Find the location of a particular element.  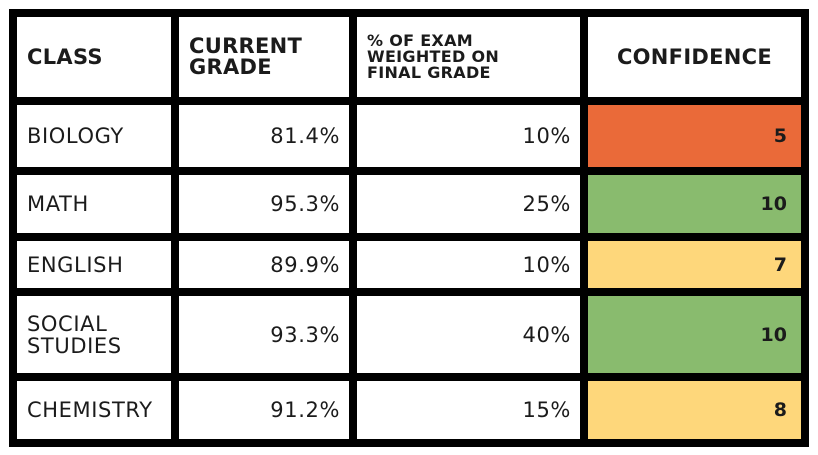

header-confidence-label: CONFIDENCE is located at coordinates (694, 56).